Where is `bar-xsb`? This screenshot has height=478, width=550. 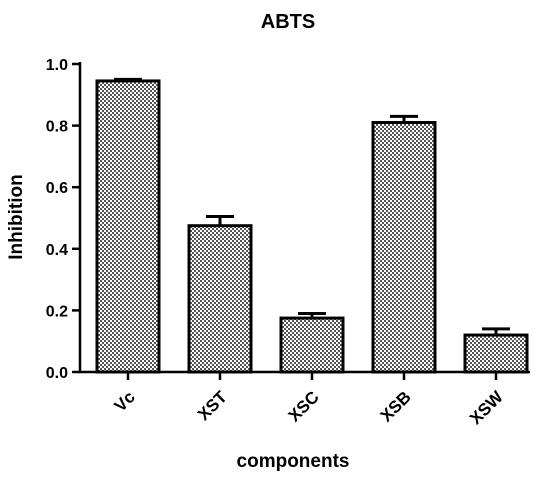
bar-xsb is located at coordinates (404, 247).